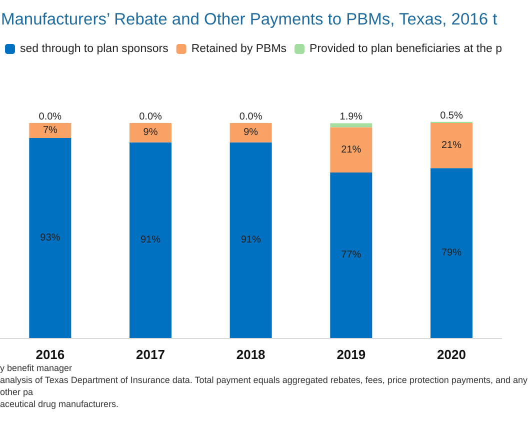 The width and height of the screenshot is (530, 442). I want to click on text: aceutical drug manufacturers., so click(60, 404).